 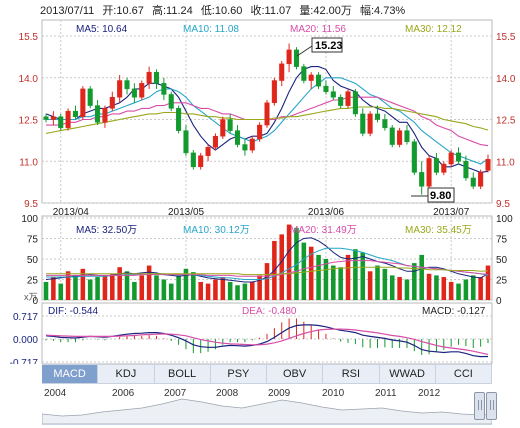 I want to click on macd-lines, so click(x=267, y=341).